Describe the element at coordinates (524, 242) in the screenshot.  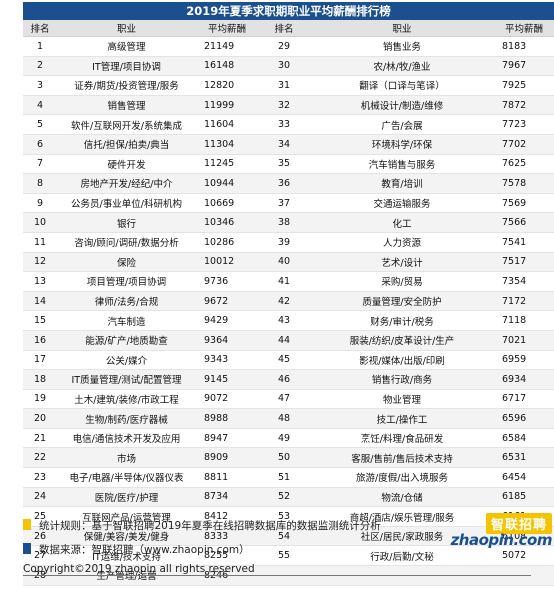
I see `right-salary-cell: 7541` at that location.